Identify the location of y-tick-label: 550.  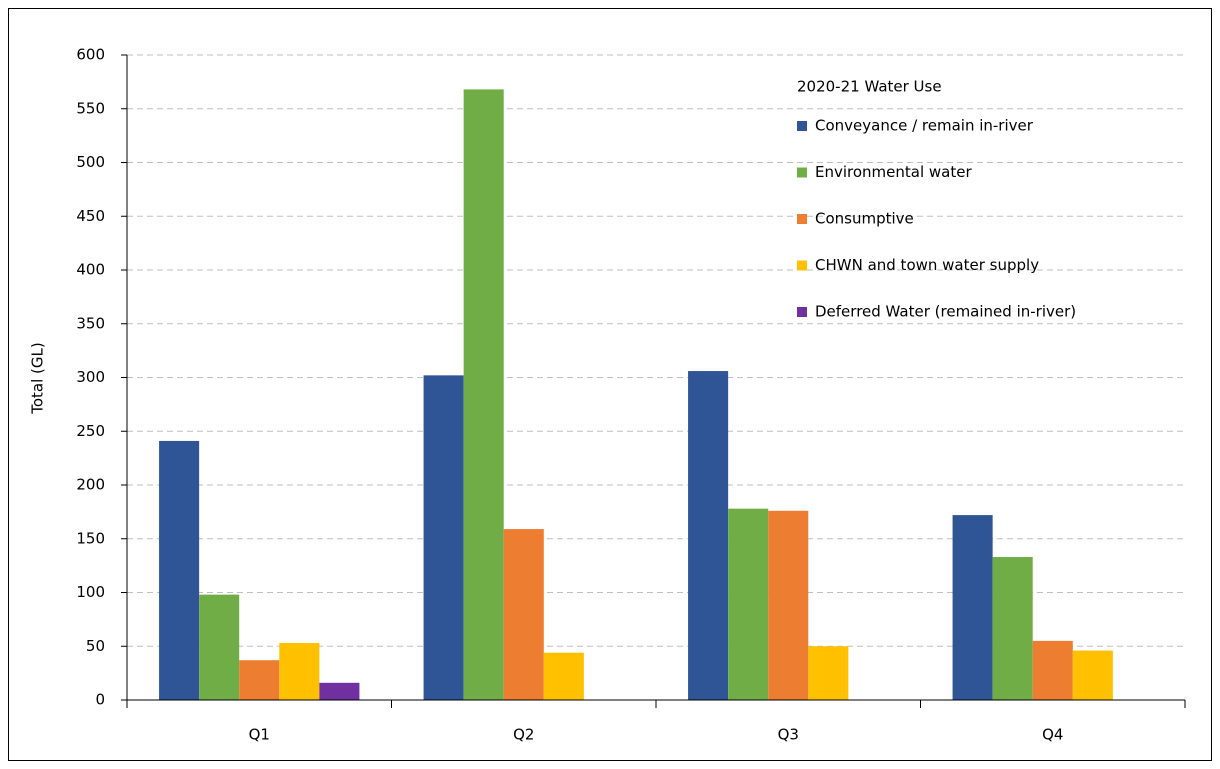
(90, 108).